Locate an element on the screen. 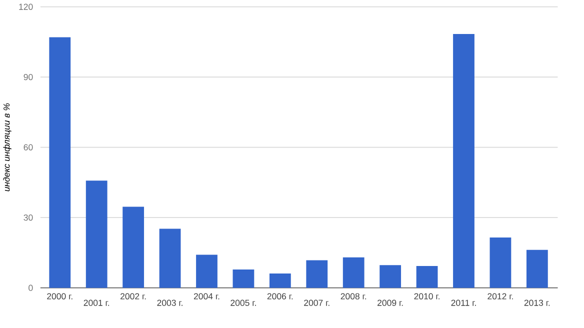  x-tick-label: 2001 г. is located at coordinates (97, 303).